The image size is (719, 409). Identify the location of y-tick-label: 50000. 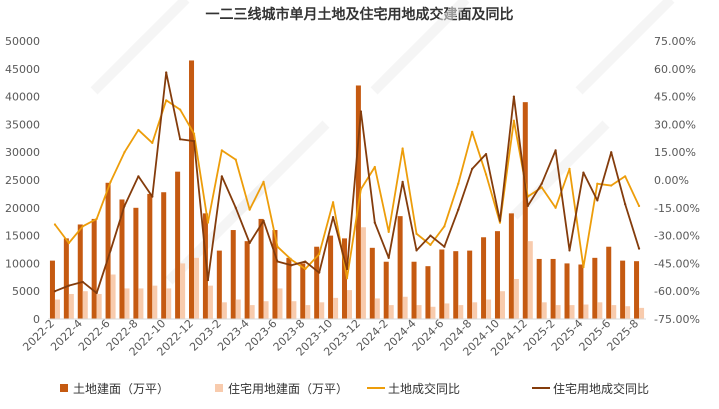
(22, 41).